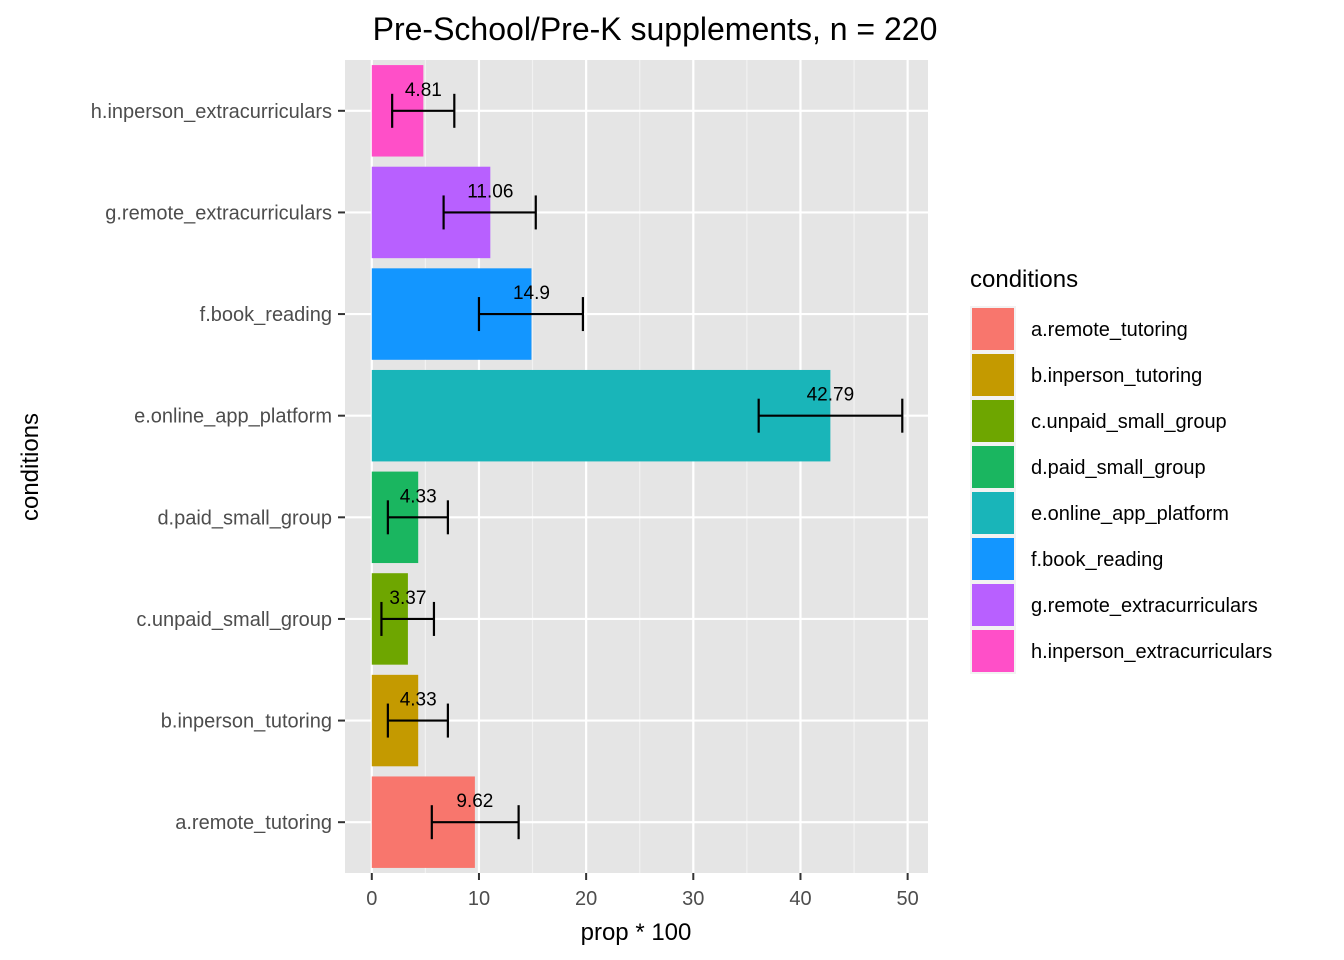 This screenshot has width=1344, height=960. Describe the element at coordinates (800, 899) in the screenshot. I see `x-tick-label: 40` at that location.